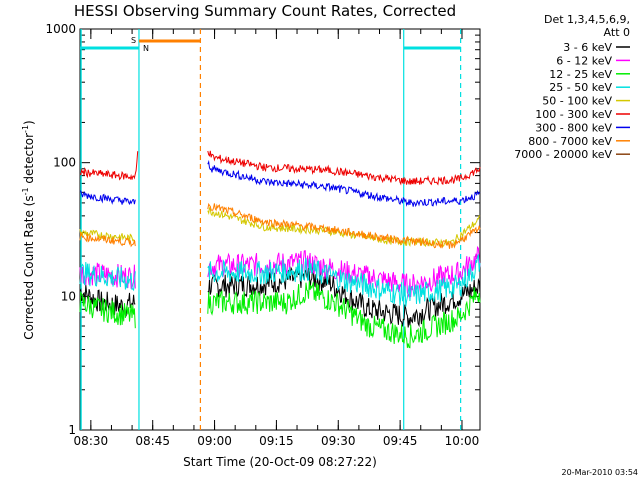 The width and height of the screenshot is (640, 480). Describe the element at coordinates (587, 47) in the screenshot. I see `legend-entry-label: 3 - 6 keV` at that location.